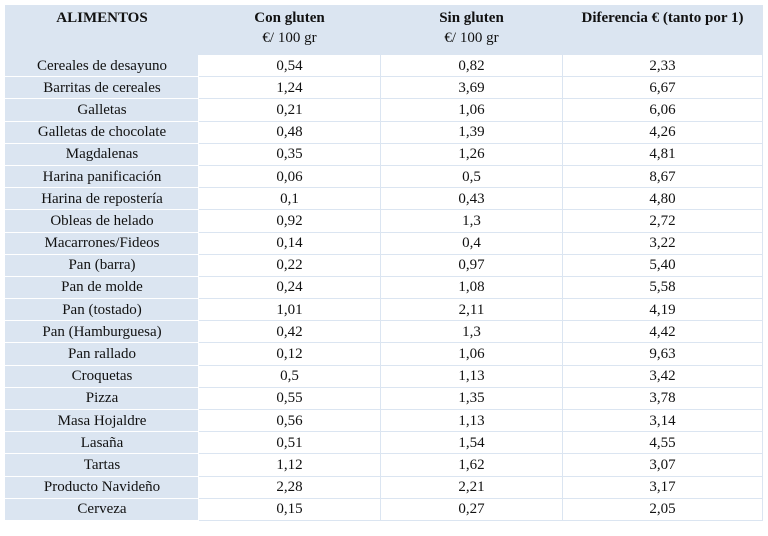 This screenshot has width=768, height=536. I want to click on difference: 8,67, so click(662, 176).